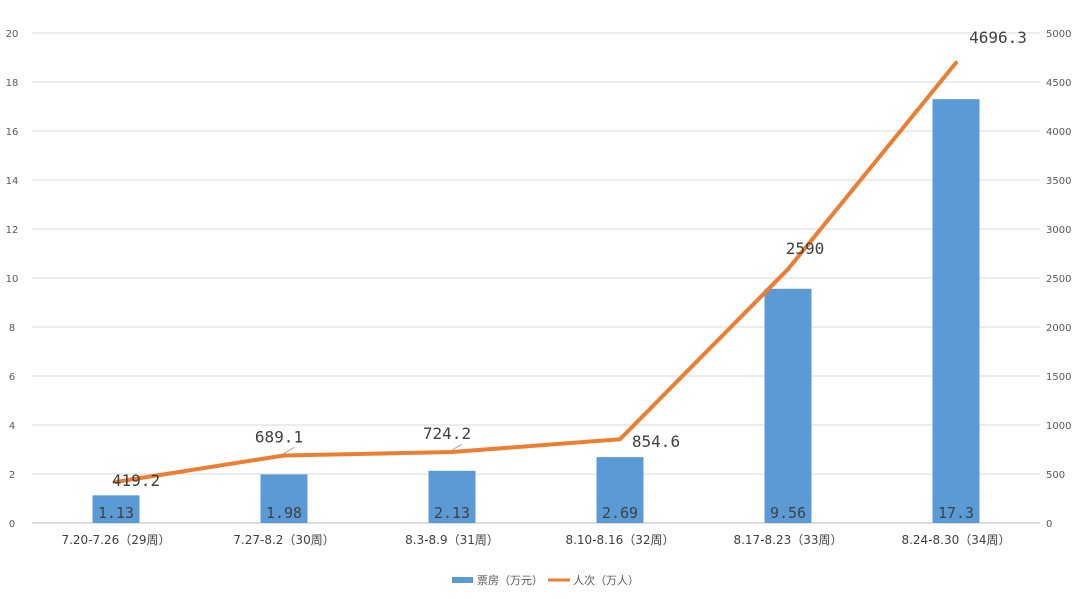 This screenshot has width=1080, height=599. Describe the element at coordinates (279, 436) in the screenshot. I see `line-data-label: 689.1` at that location.